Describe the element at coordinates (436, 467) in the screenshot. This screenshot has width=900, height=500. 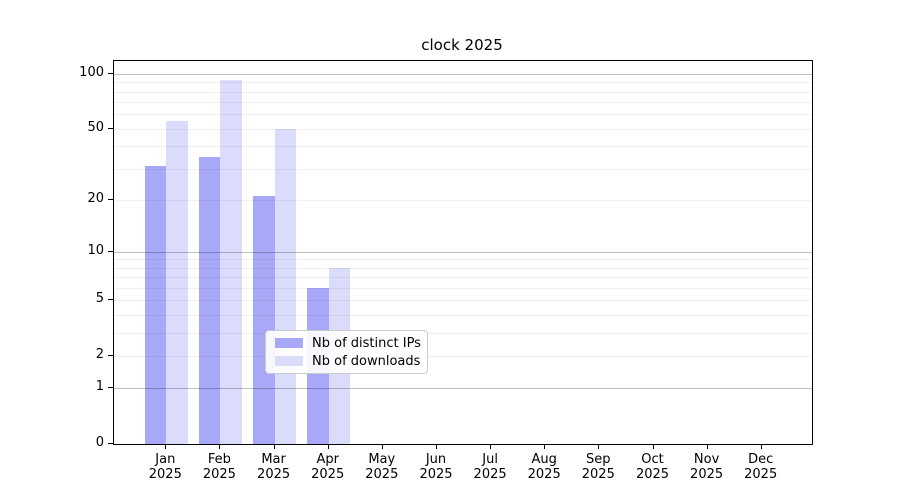
I see `x-axis-tick-label-jun: Jun 2025` at that location.